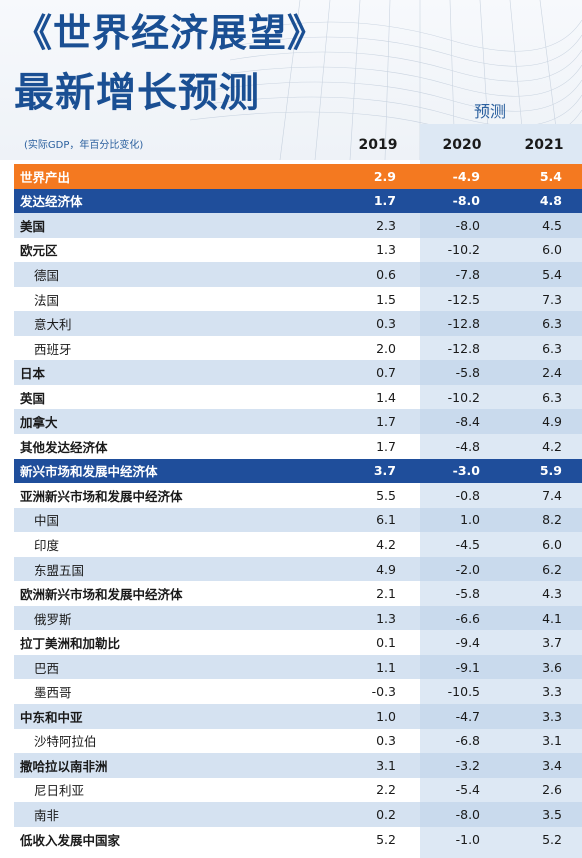  Describe the element at coordinates (386, 569) in the screenshot. I see `value-2019: 4.9` at that location.